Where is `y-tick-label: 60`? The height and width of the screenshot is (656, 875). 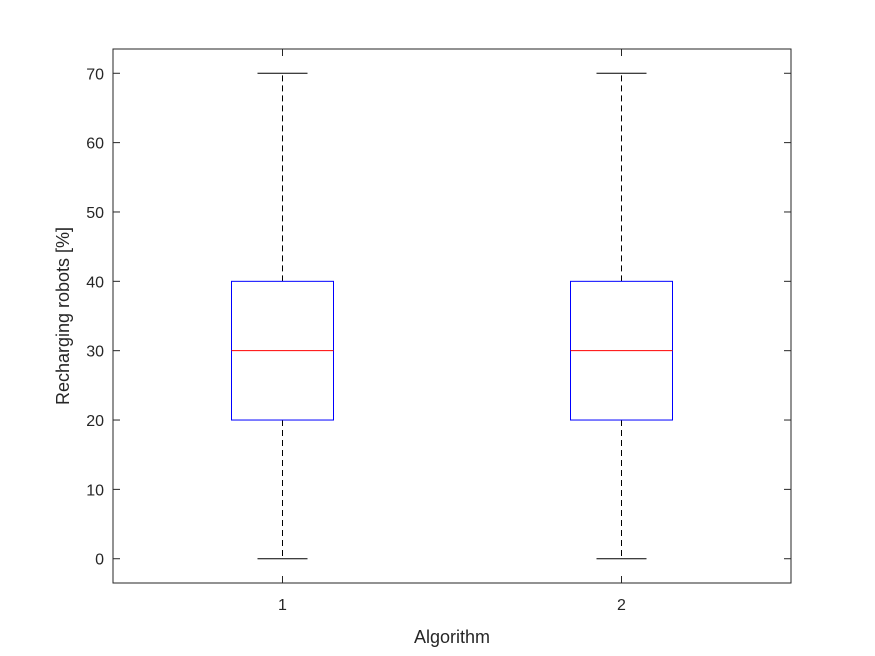 y-tick-label: 60 is located at coordinates (95, 144).